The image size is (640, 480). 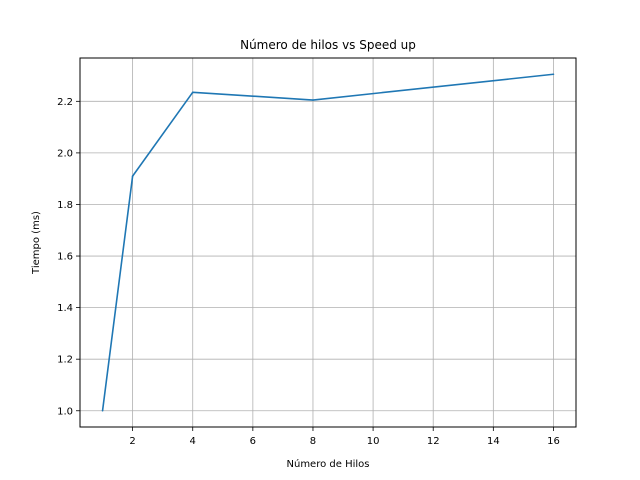 What do you see at coordinates (328, 45) in the screenshot?
I see `chart-title: Número de hilos vs Speed up` at bounding box center [328, 45].